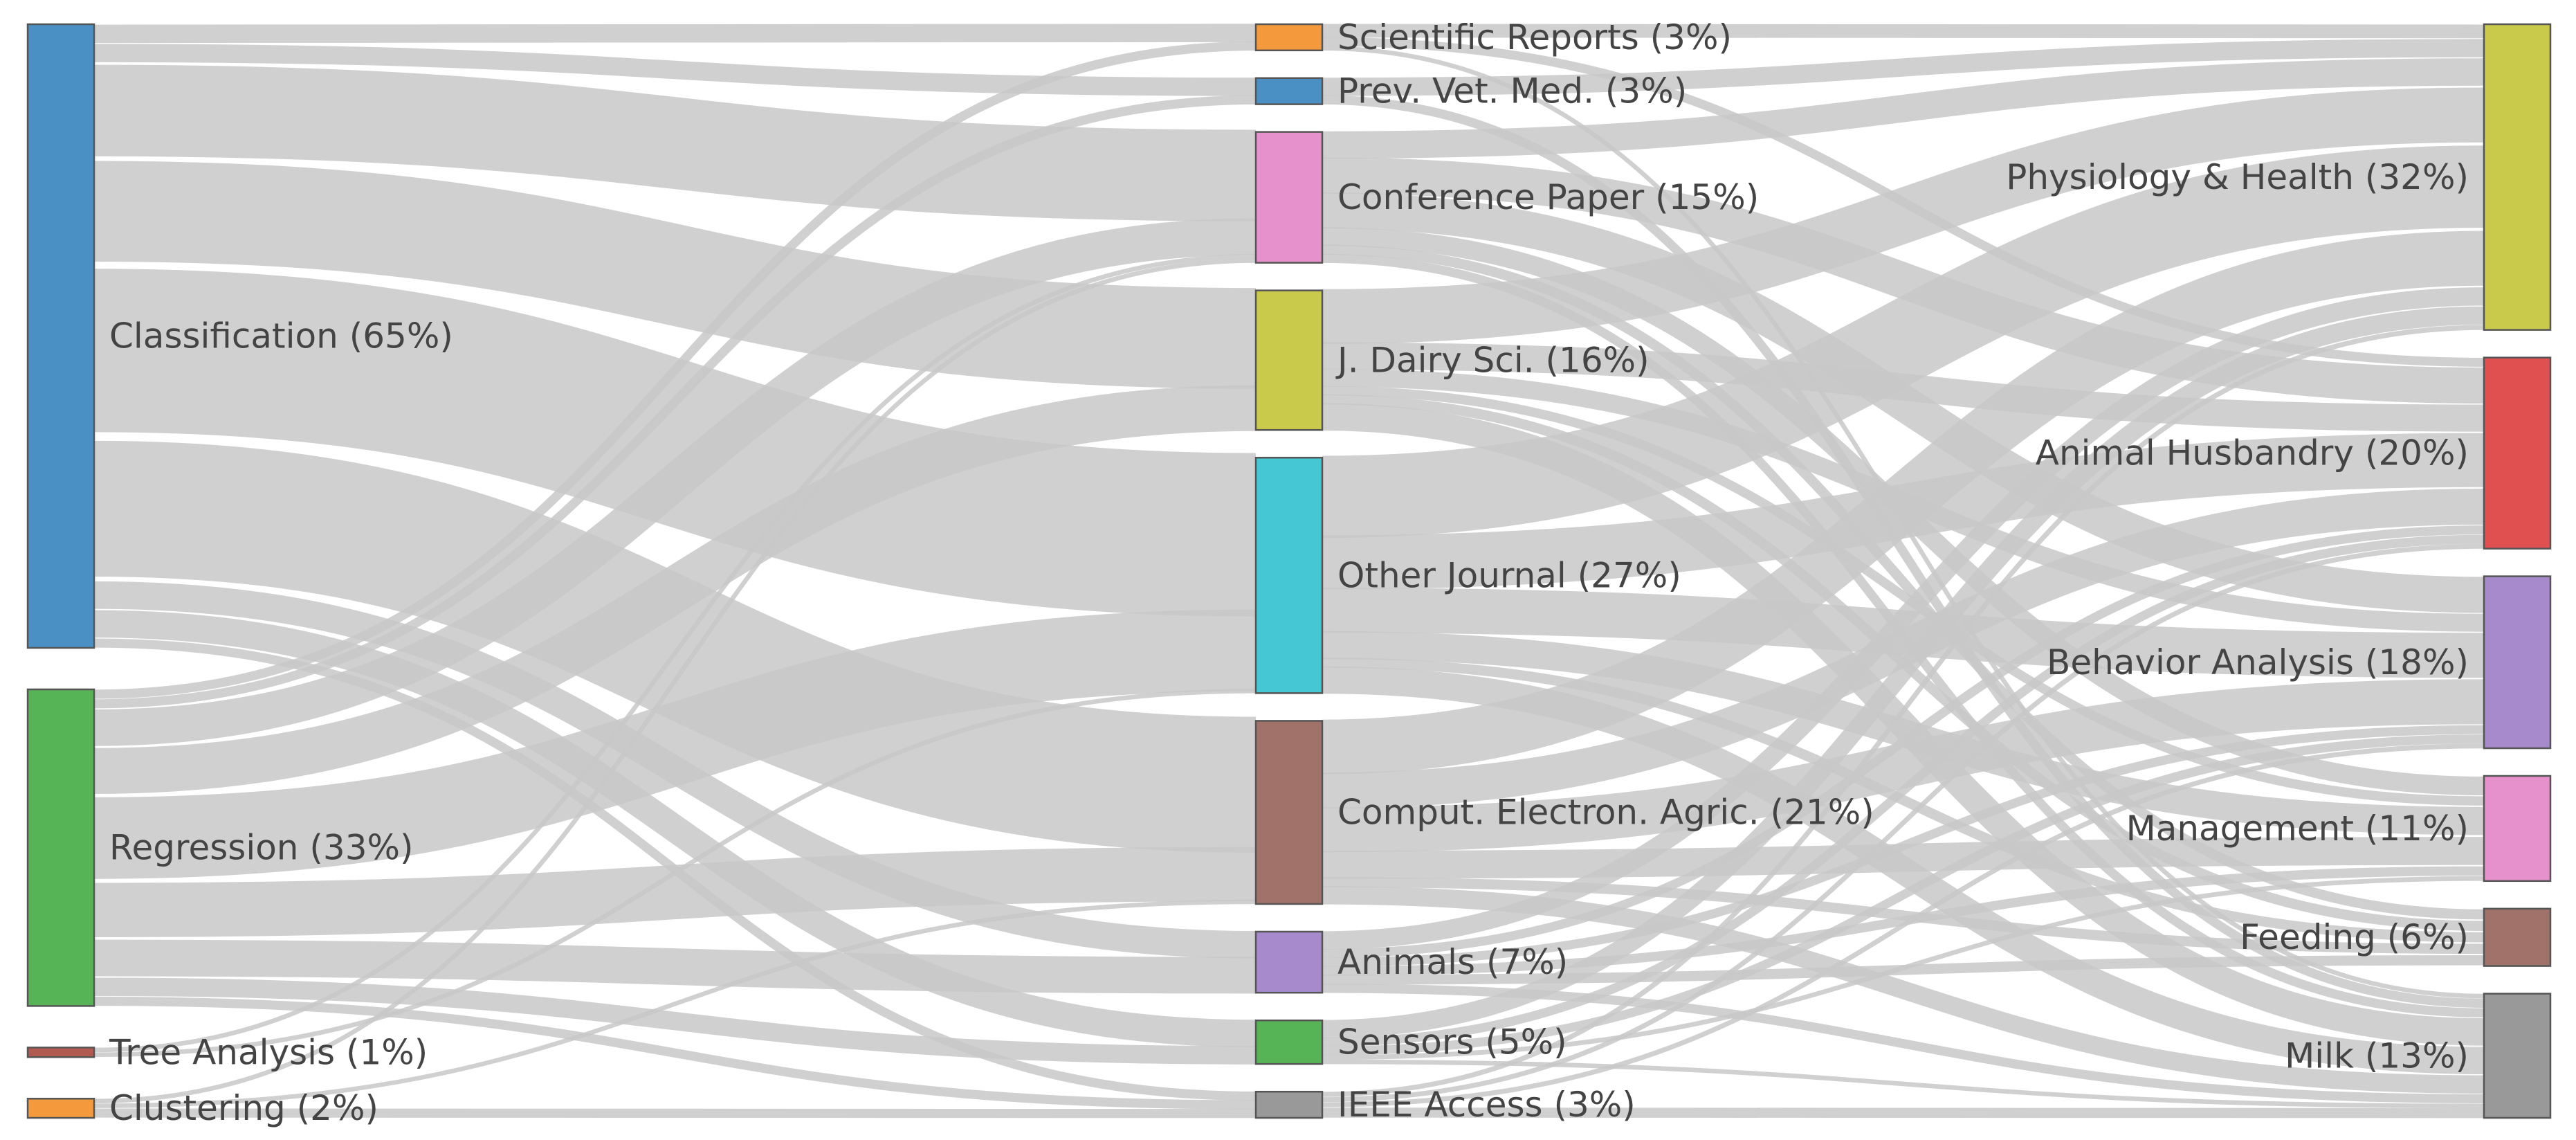  Describe the element at coordinates (60, 1108) in the screenshot. I see `node-clustering` at that location.